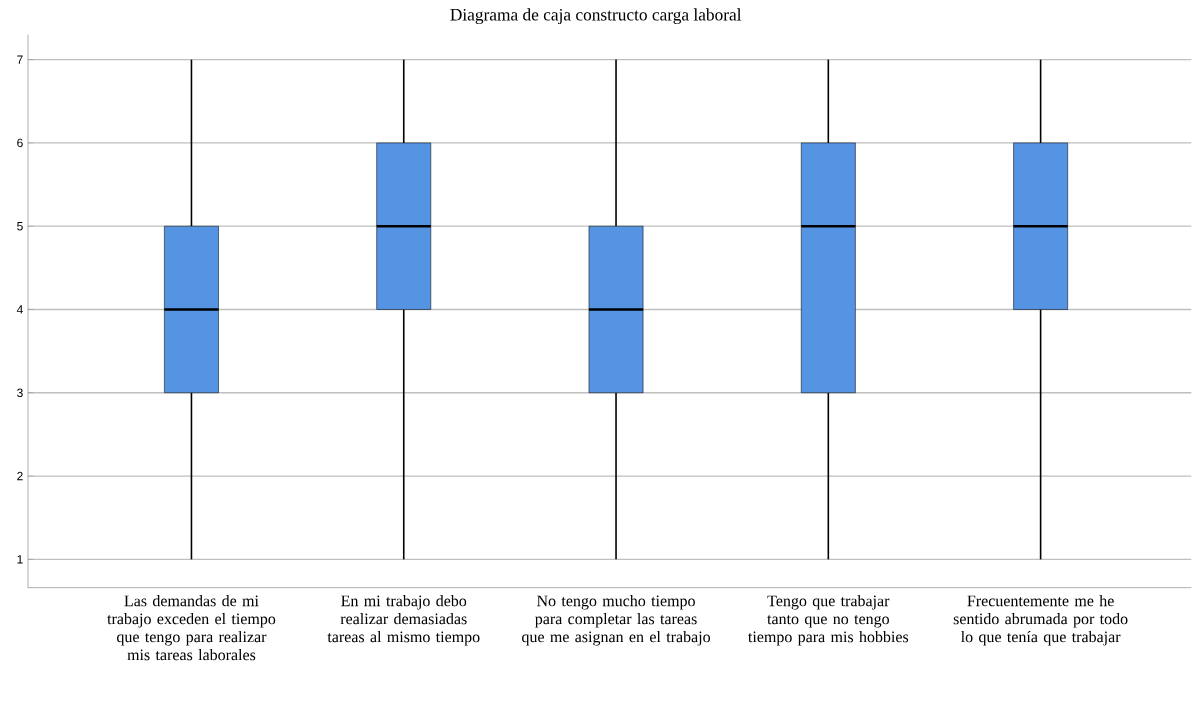 The height and width of the screenshot is (709, 1192). What do you see at coordinates (20, 559) in the screenshot?
I see `y-tick-label: 1` at bounding box center [20, 559].